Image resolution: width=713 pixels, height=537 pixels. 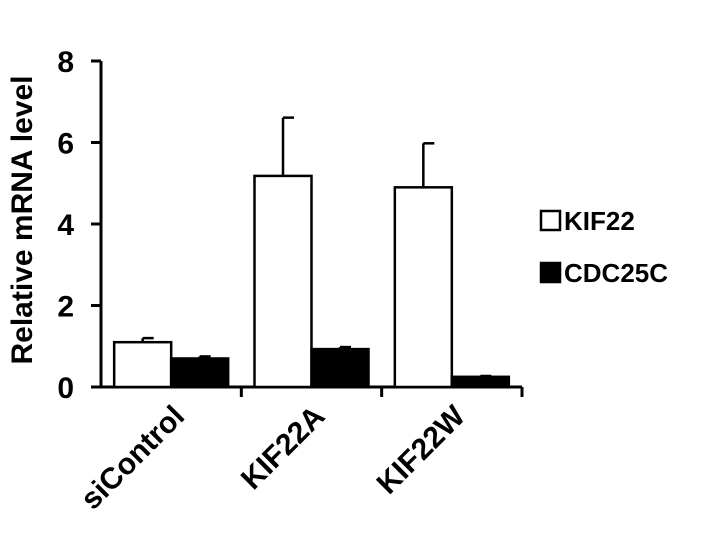 What do you see at coordinates (340, 368) in the screenshot?
I see `bar-cdc25c-kif22a` at bounding box center [340, 368].